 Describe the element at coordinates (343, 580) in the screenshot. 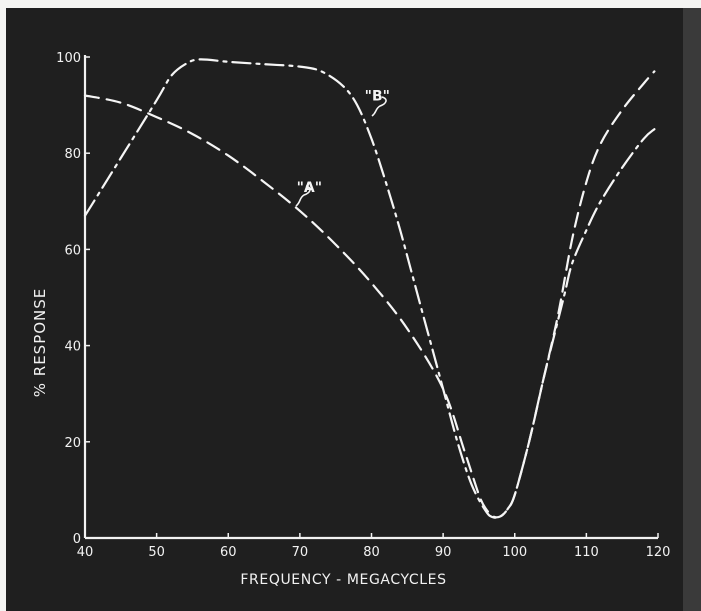

I see `x-axis-title: FREQUENCY - MEGACYCLES` at that location.